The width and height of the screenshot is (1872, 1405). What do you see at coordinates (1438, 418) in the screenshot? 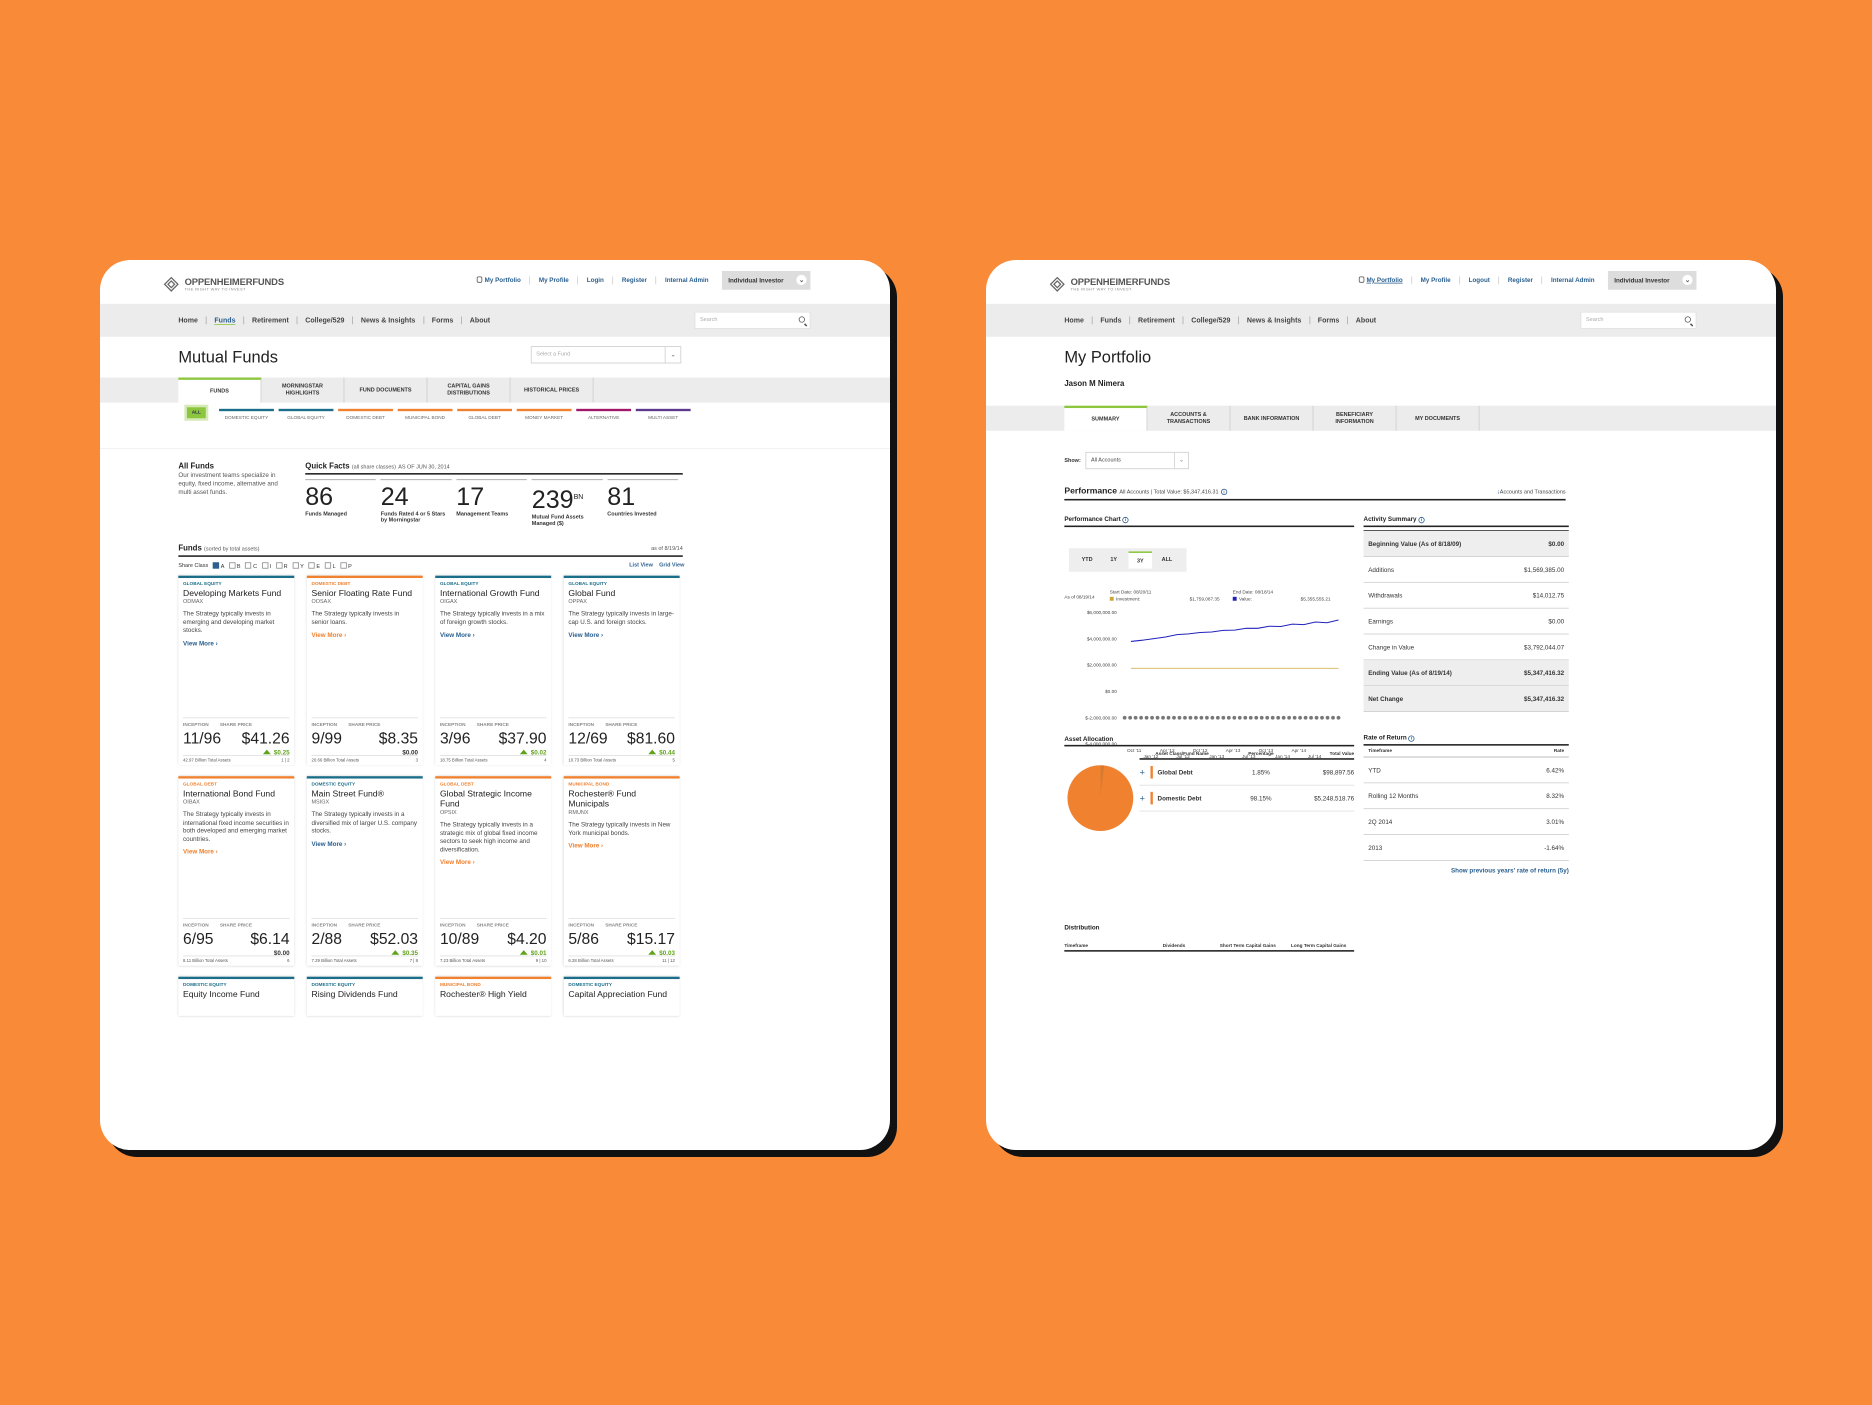
I see `tab-my-documents: MY DOCUMENTS` at bounding box center [1438, 418].